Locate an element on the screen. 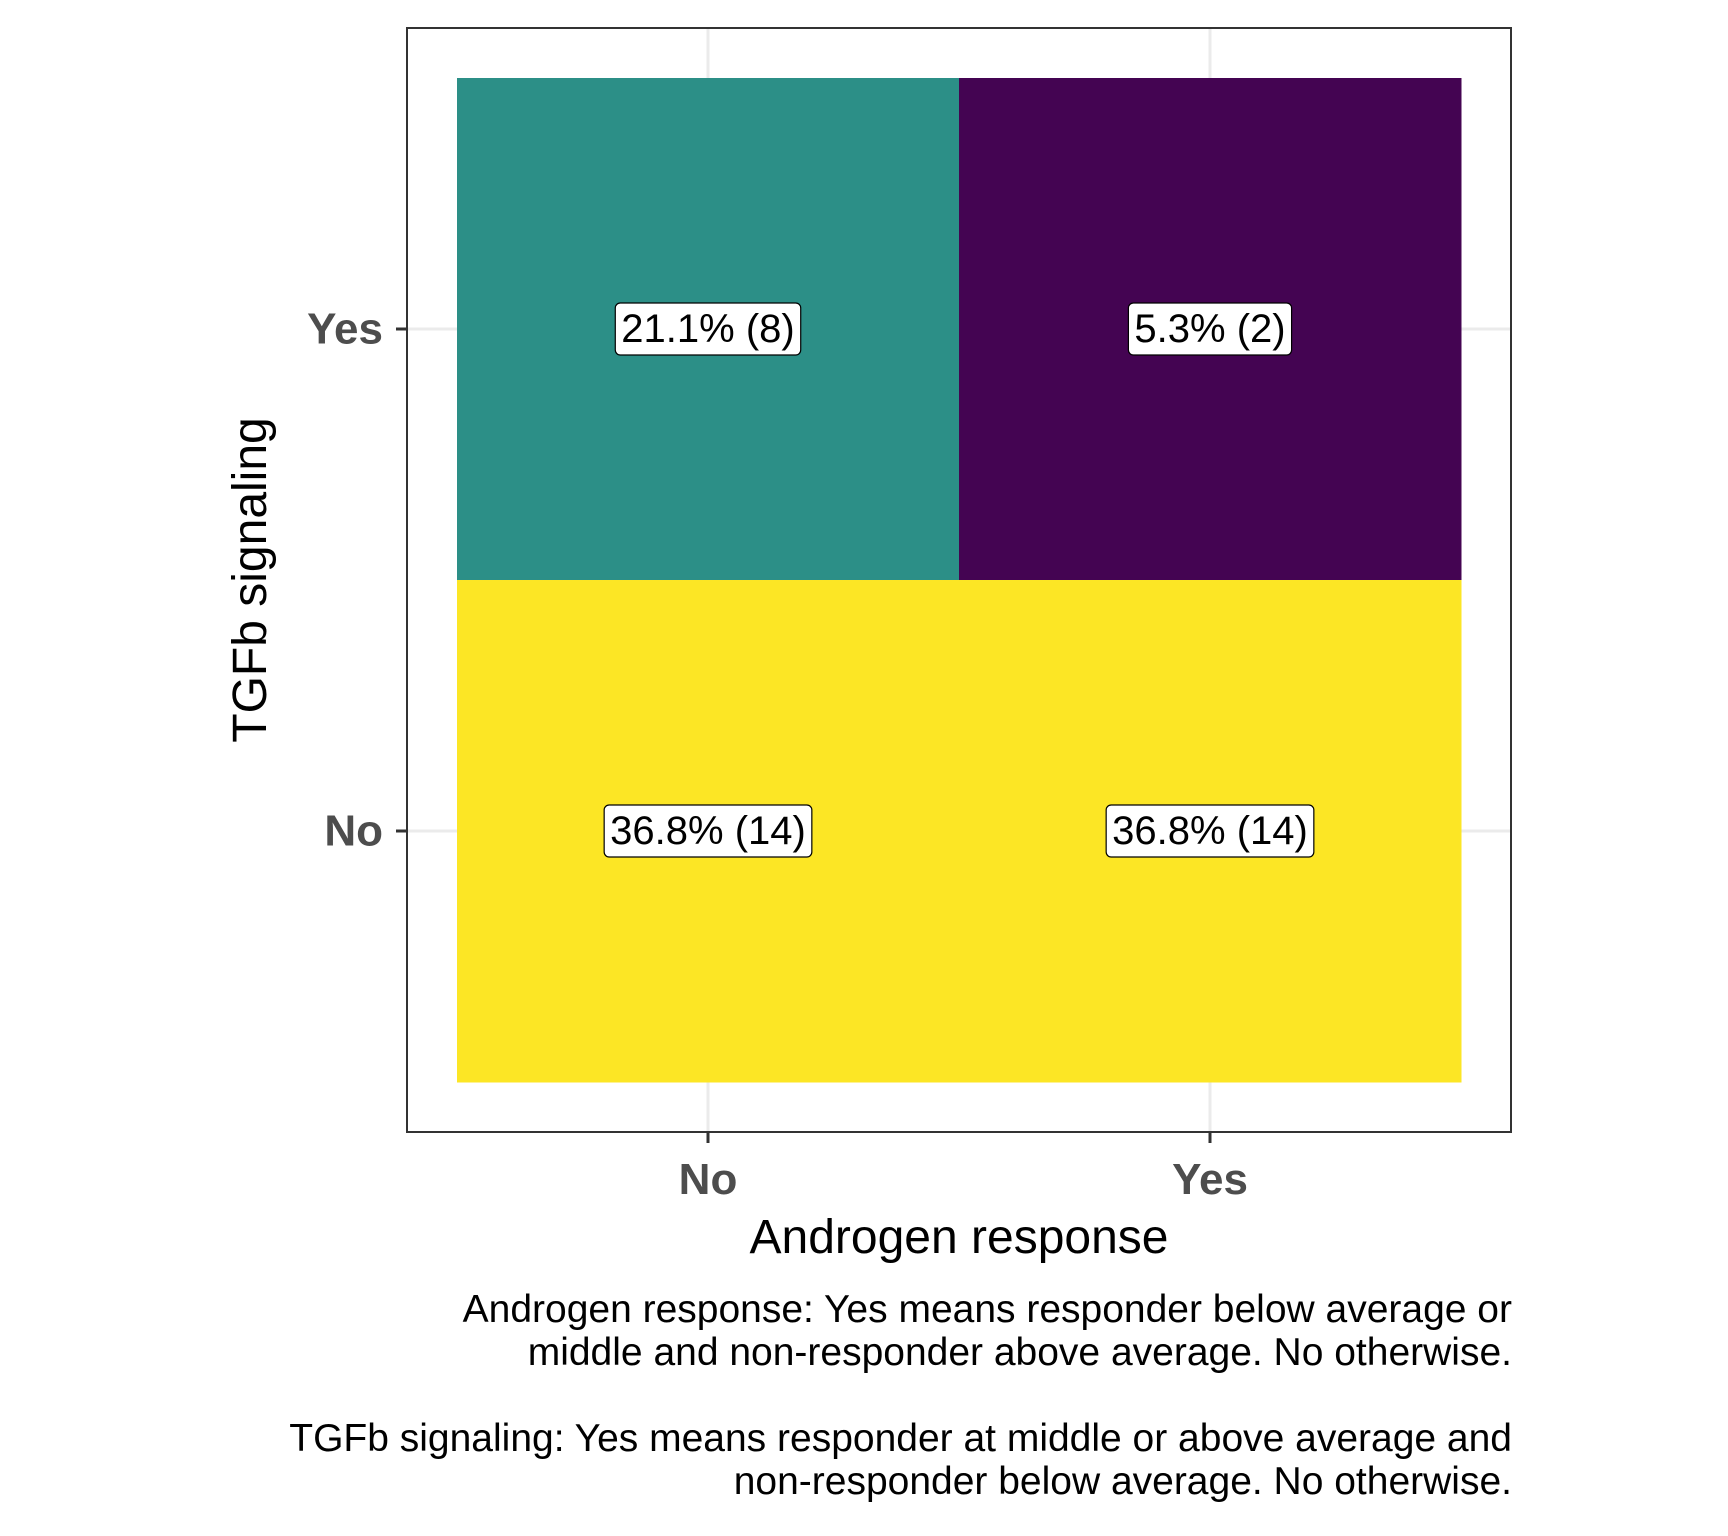 The height and width of the screenshot is (1536, 1728). y-tick-label-yes: Yes is located at coordinates (345, 329).